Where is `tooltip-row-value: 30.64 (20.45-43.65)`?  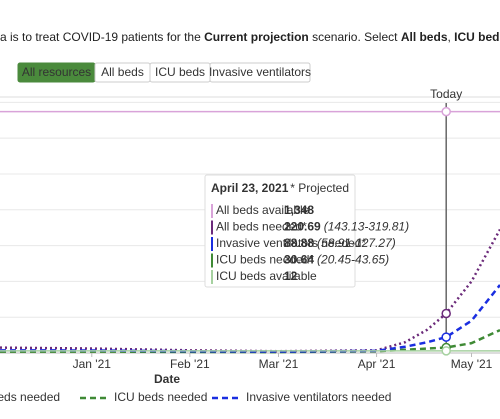
tooltip-row-value: 30.64 (20.45-43.65) is located at coordinates (336, 260).